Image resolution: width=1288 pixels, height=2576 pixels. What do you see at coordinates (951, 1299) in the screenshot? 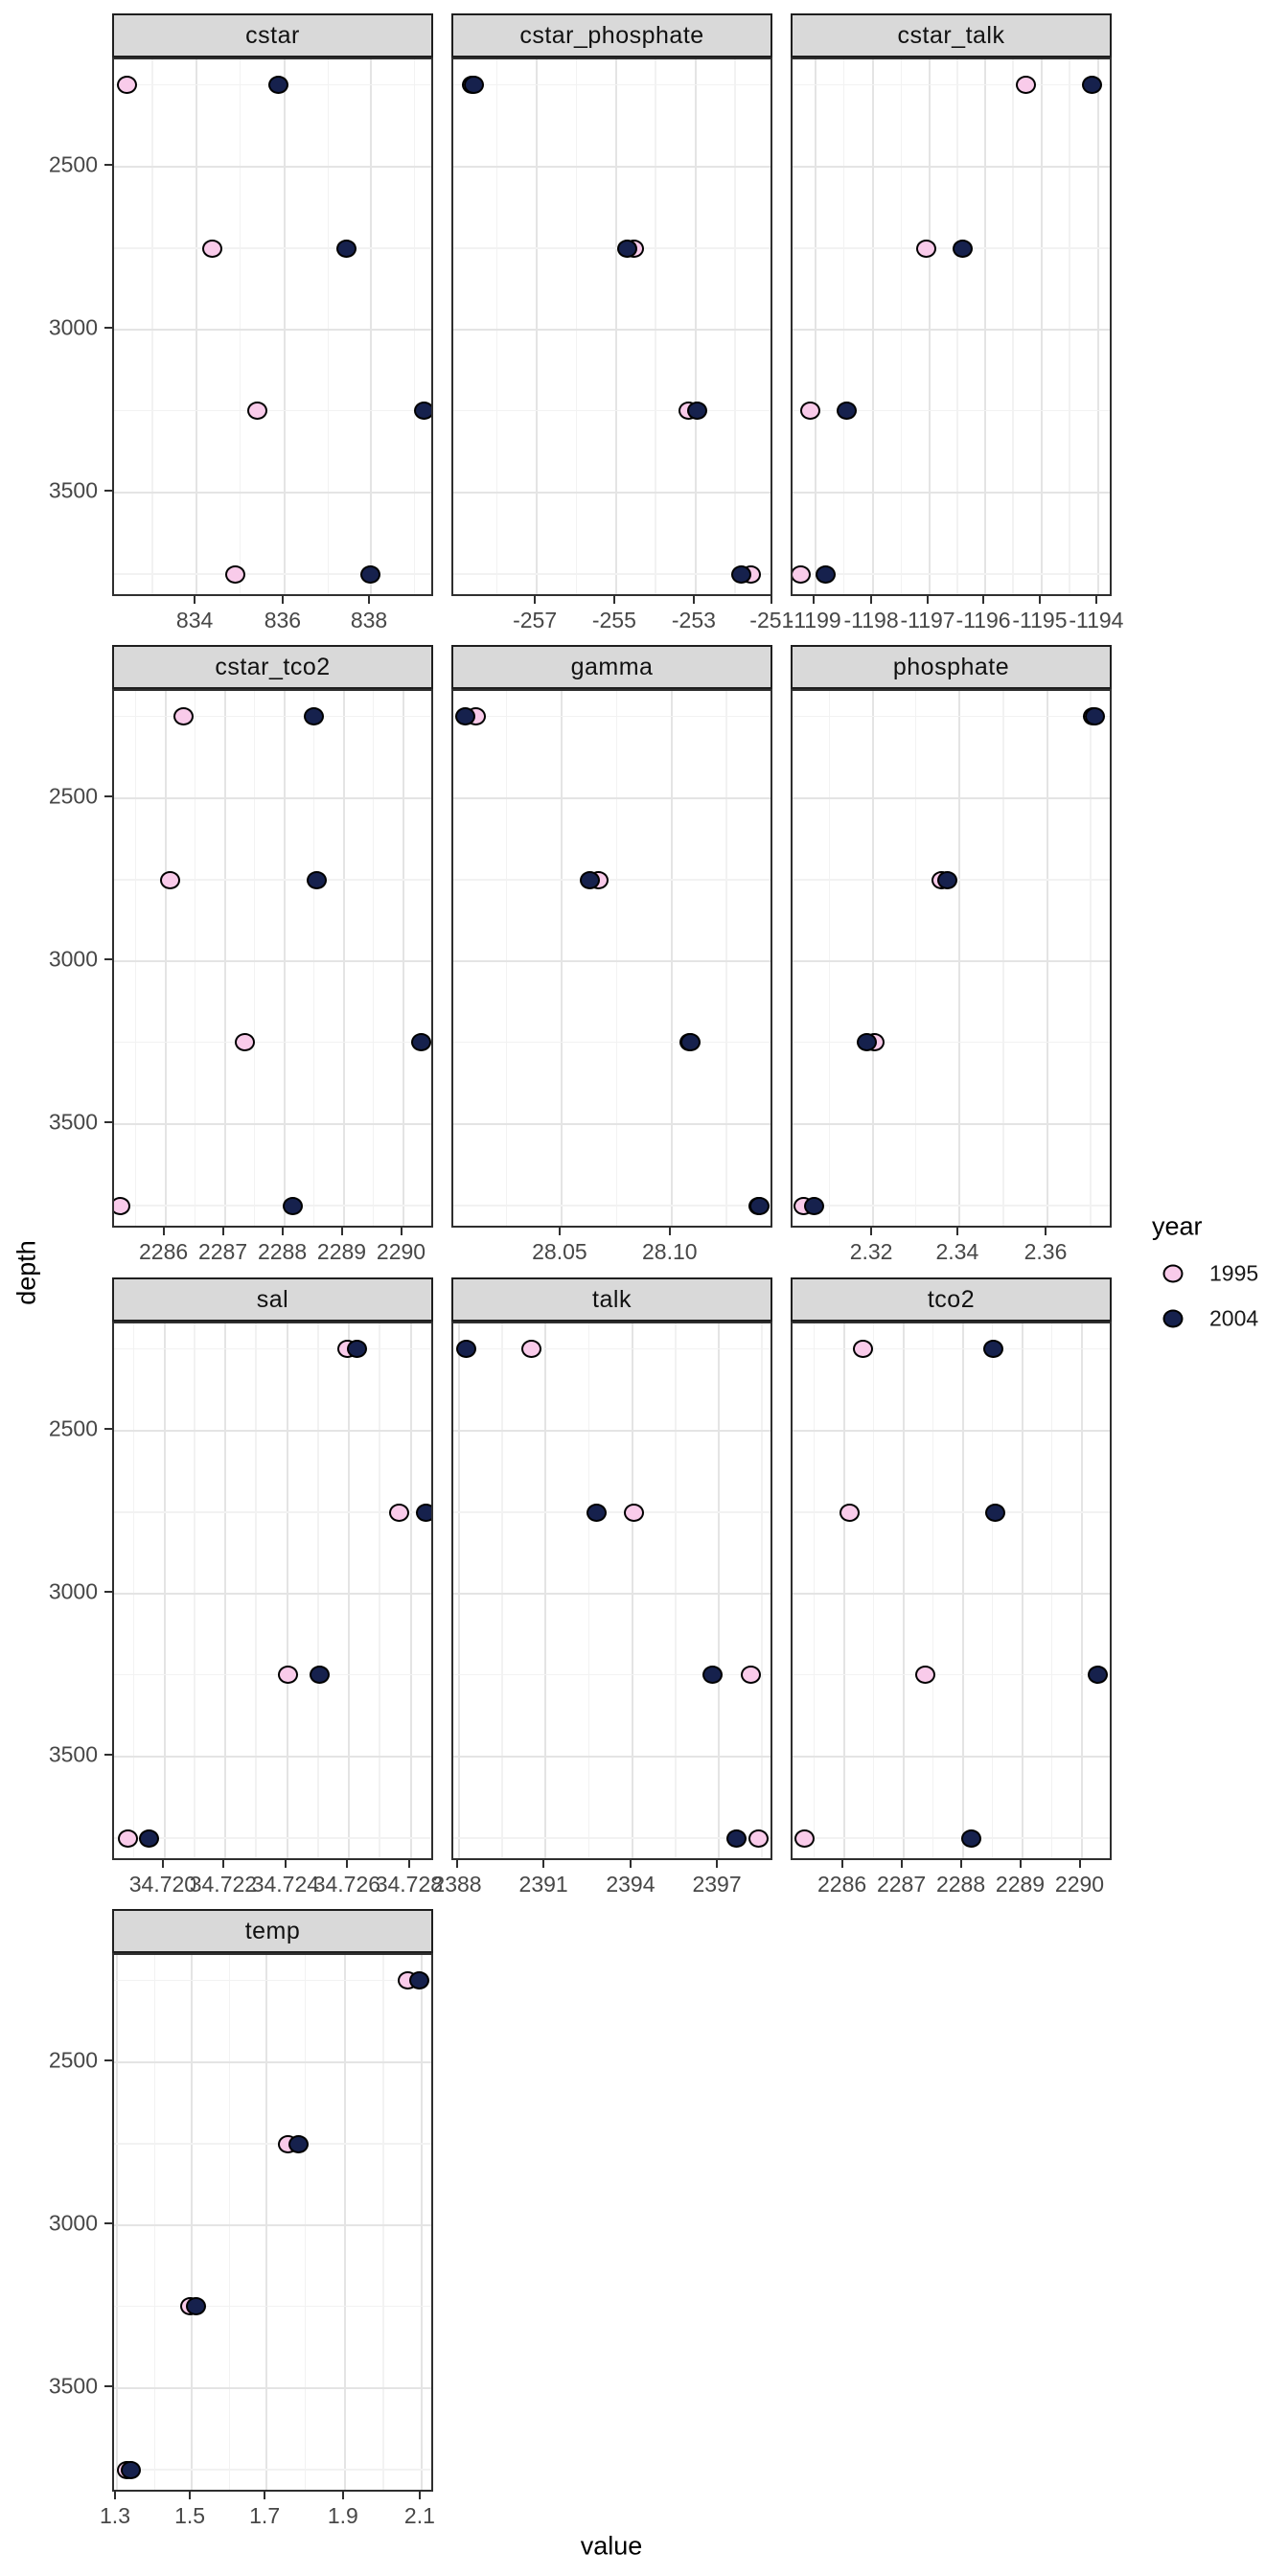
I see `facet-strip-tco2: tco2` at bounding box center [951, 1299].